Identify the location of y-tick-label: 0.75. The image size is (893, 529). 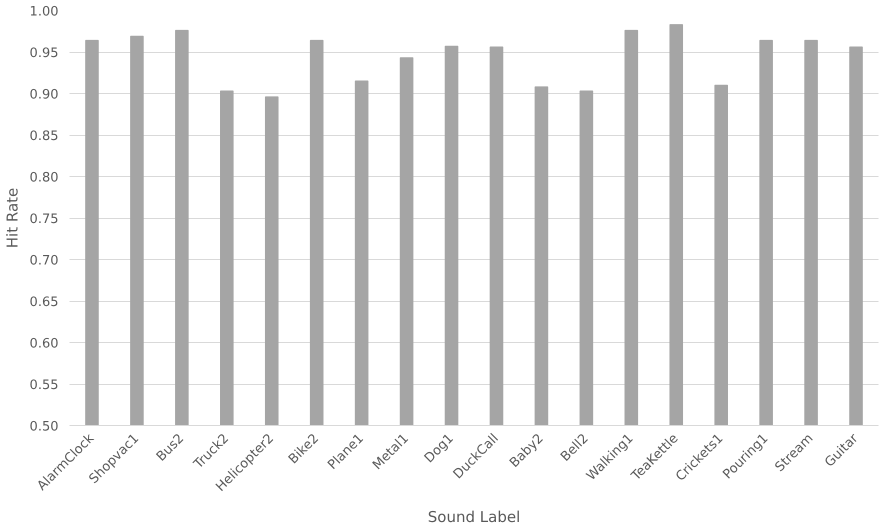
(44, 219).